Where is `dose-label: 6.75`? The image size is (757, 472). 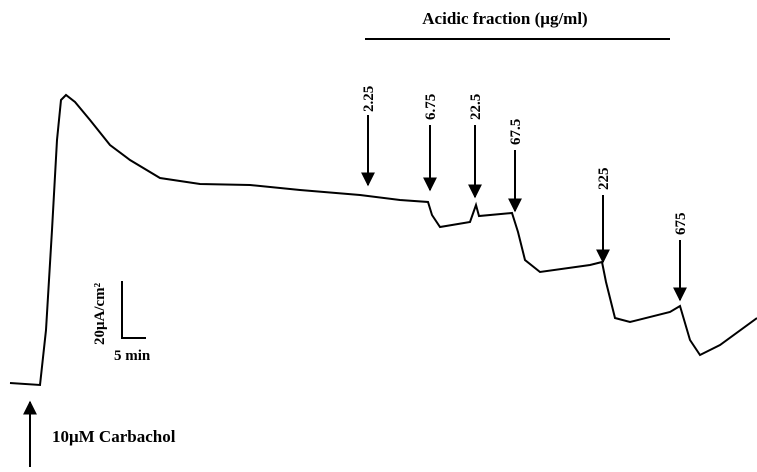
dose-label: 6.75 is located at coordinates (431, 107).